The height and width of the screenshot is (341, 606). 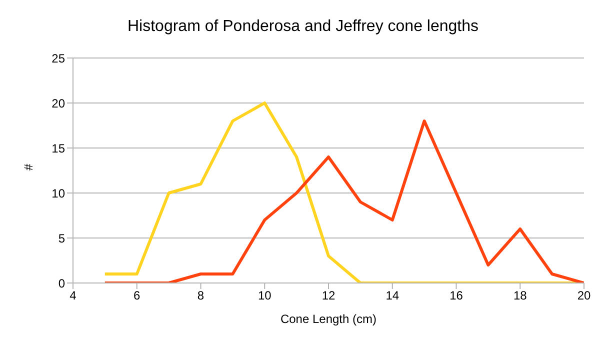 What do you see at coordinates (265, 295) in the screenshot?
I see `x-tick-label: 10` at bounding box center [265, 295].